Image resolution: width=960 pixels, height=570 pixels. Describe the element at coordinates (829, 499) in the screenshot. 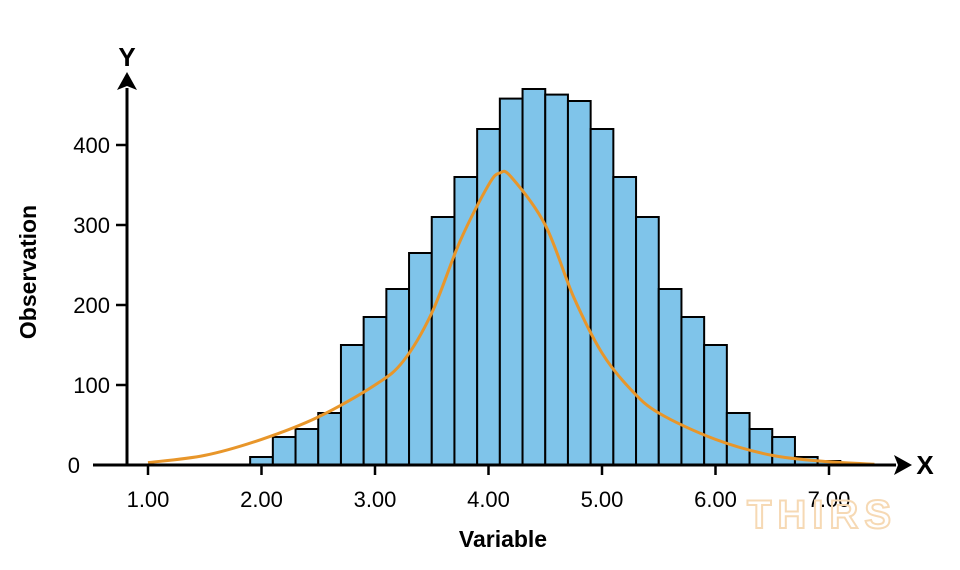

I see `x-tick-label: 7.00` at that location.